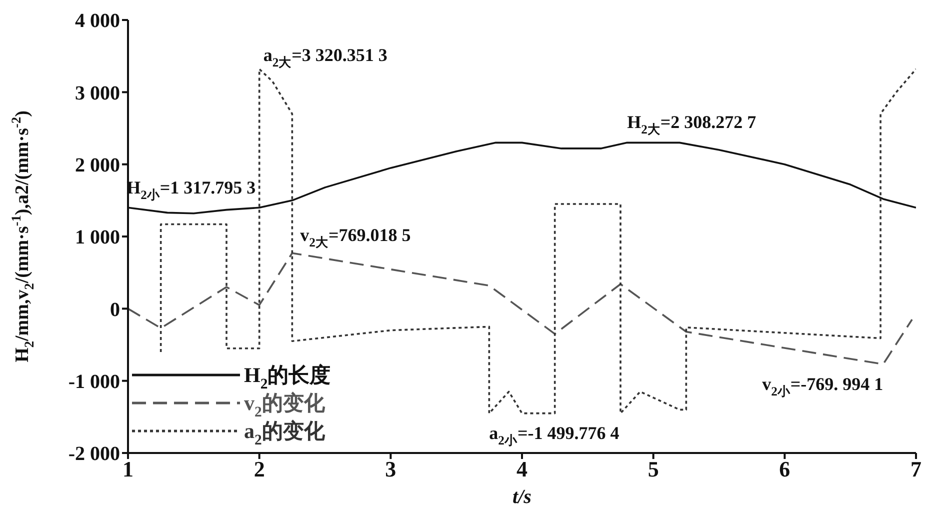 The width and height of the screenshot is (930, 526). I want to click on x-tick-label: 2, so click(259, 469).